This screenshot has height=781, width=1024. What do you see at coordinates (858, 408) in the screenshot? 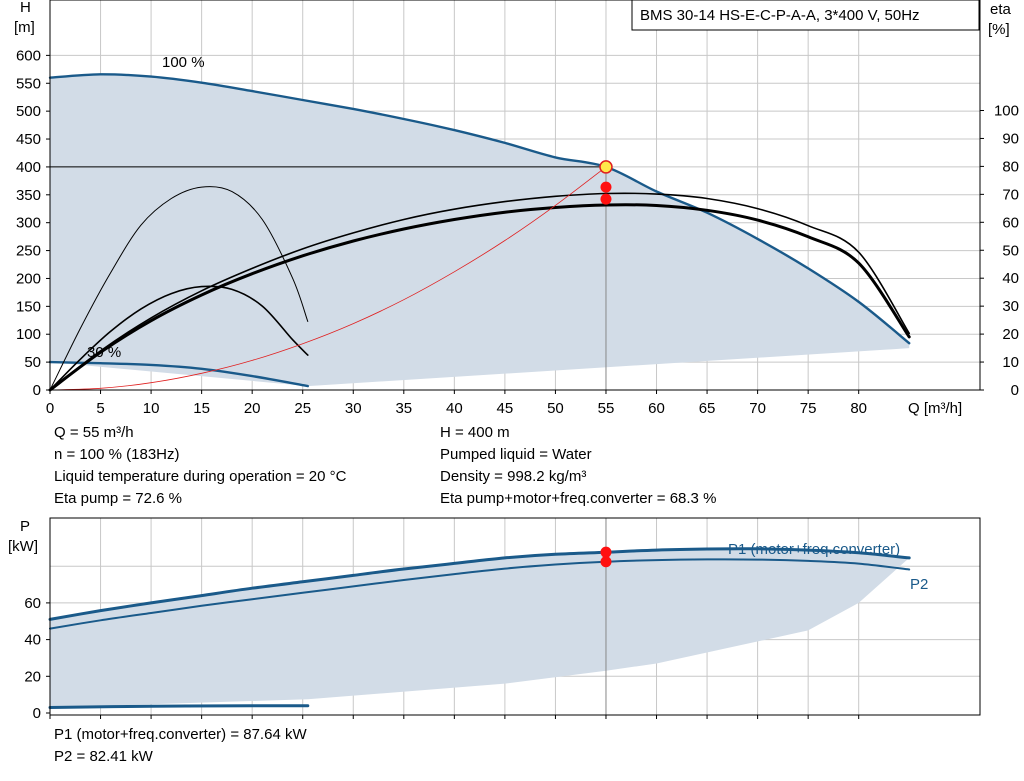
I see `x-tick-label: 80` at bounding box center [858, 408].